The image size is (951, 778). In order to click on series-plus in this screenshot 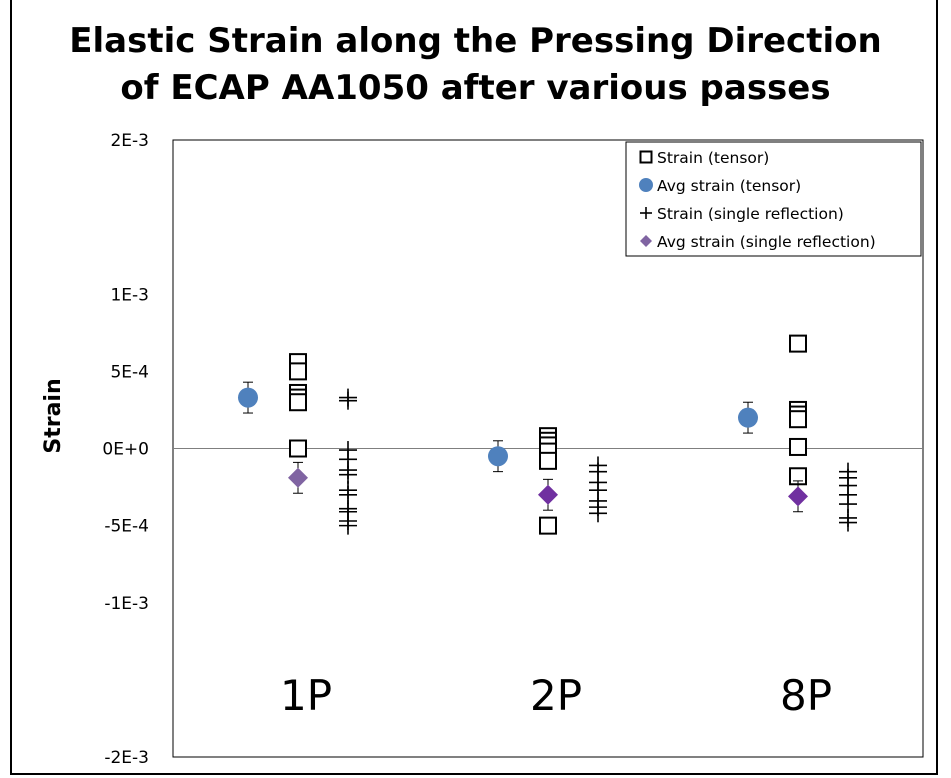, I will do `click(598, 461)`.